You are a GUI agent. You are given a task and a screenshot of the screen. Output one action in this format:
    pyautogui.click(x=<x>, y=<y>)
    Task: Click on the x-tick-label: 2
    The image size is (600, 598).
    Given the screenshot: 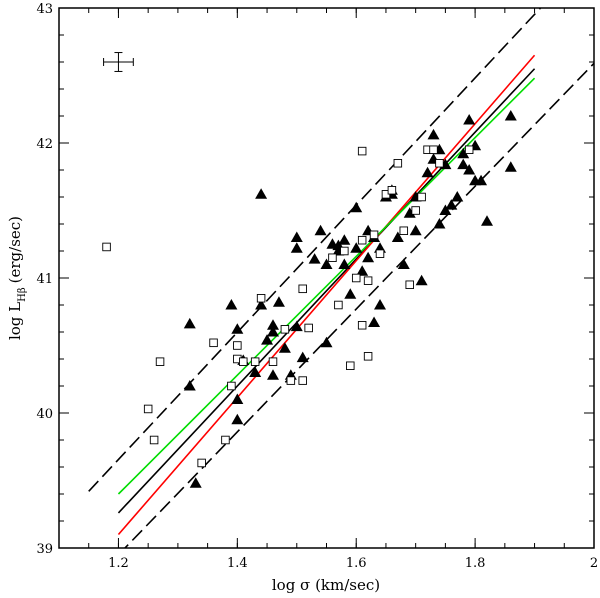 What is the action you would take?
    pyautogui.click(x=594, y=563)
    